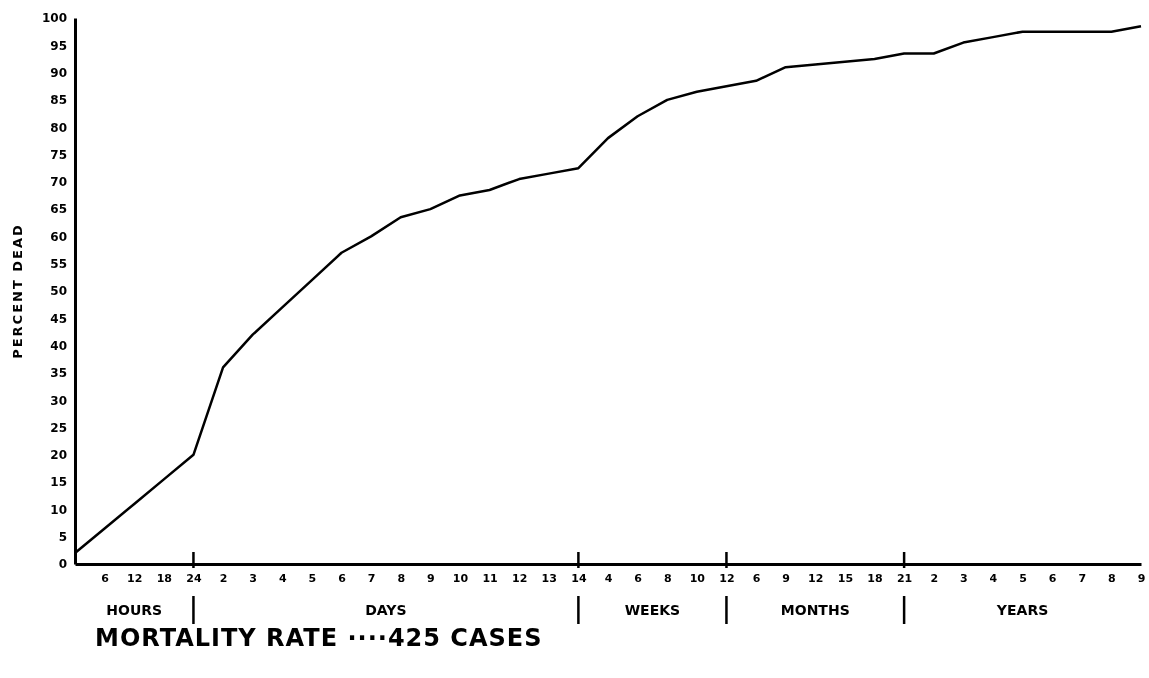 The width and height of the screenshot is (1149, 678). What do you see at coordinates (62, 537) in the screenshot?
I see `y-tick-label: 5` at bounding box center [62, 537].